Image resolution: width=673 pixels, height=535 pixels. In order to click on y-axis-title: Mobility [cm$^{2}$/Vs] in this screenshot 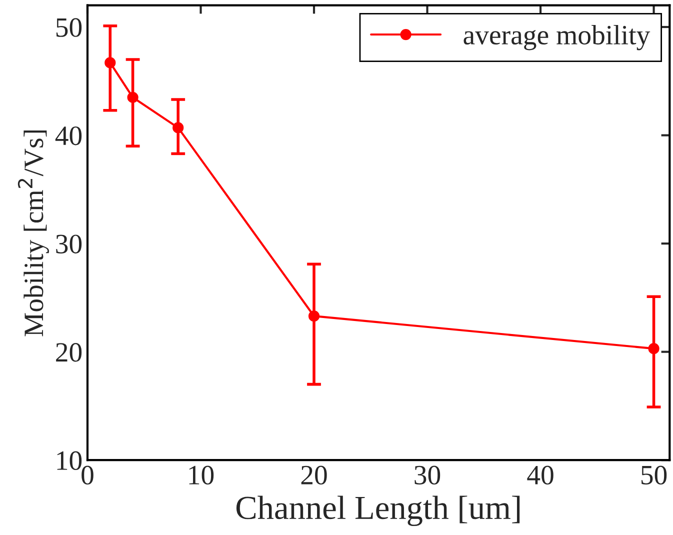, I will do `click(33, 233)`.